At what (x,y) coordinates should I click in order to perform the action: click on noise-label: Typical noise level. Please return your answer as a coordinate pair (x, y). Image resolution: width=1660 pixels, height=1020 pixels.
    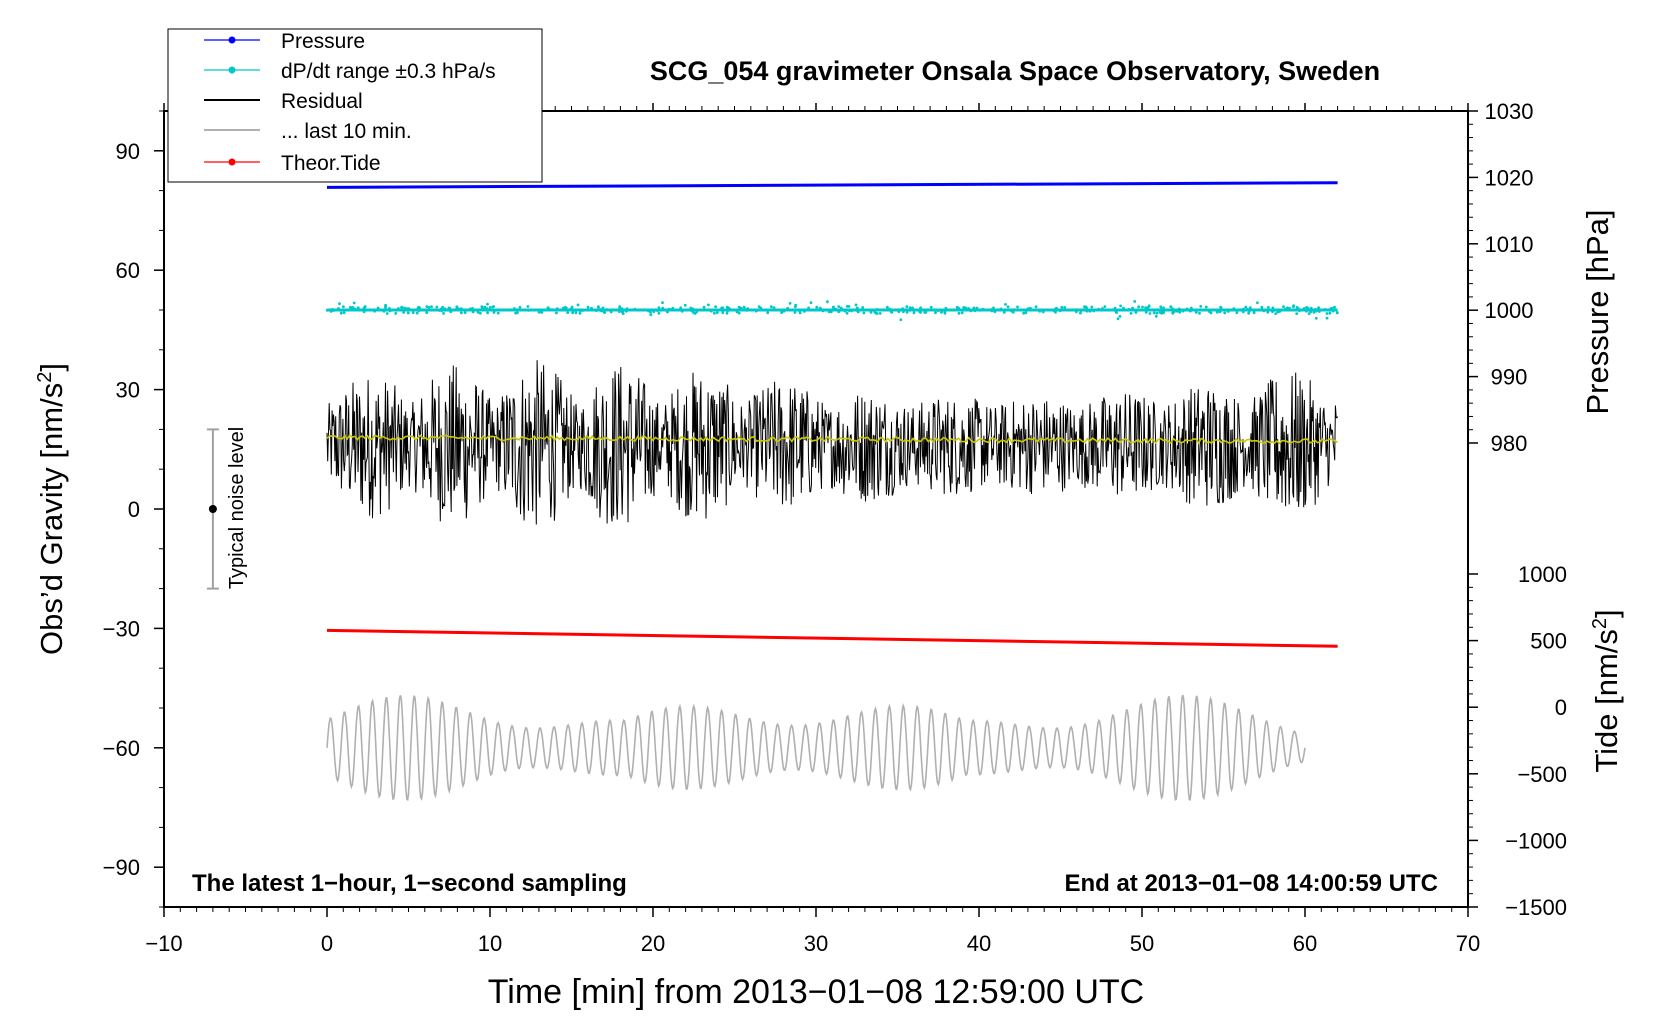
    Looking at the image, I should click on (237, 508).